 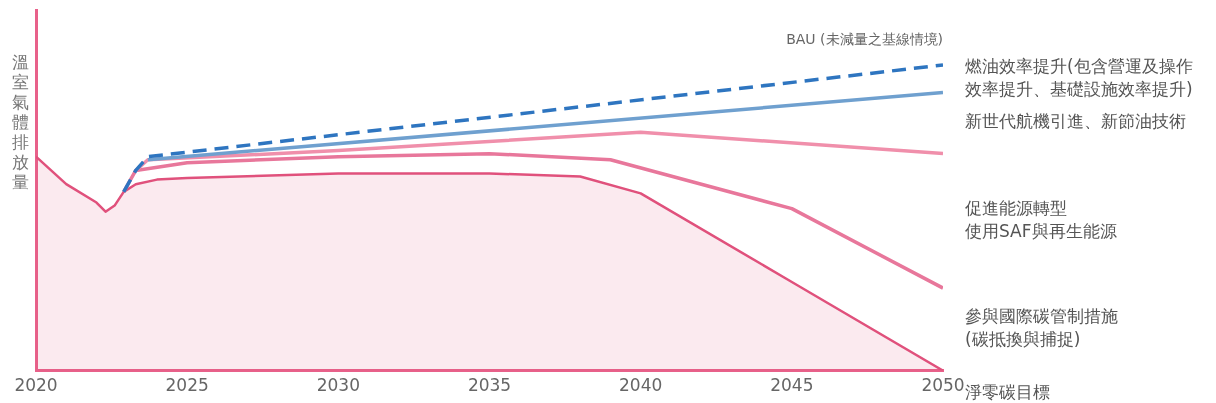 What do you see at coordinates (641, 385) in the screenshot?
I see `x-tick-label: 2040` at bounding box center [641, 385].